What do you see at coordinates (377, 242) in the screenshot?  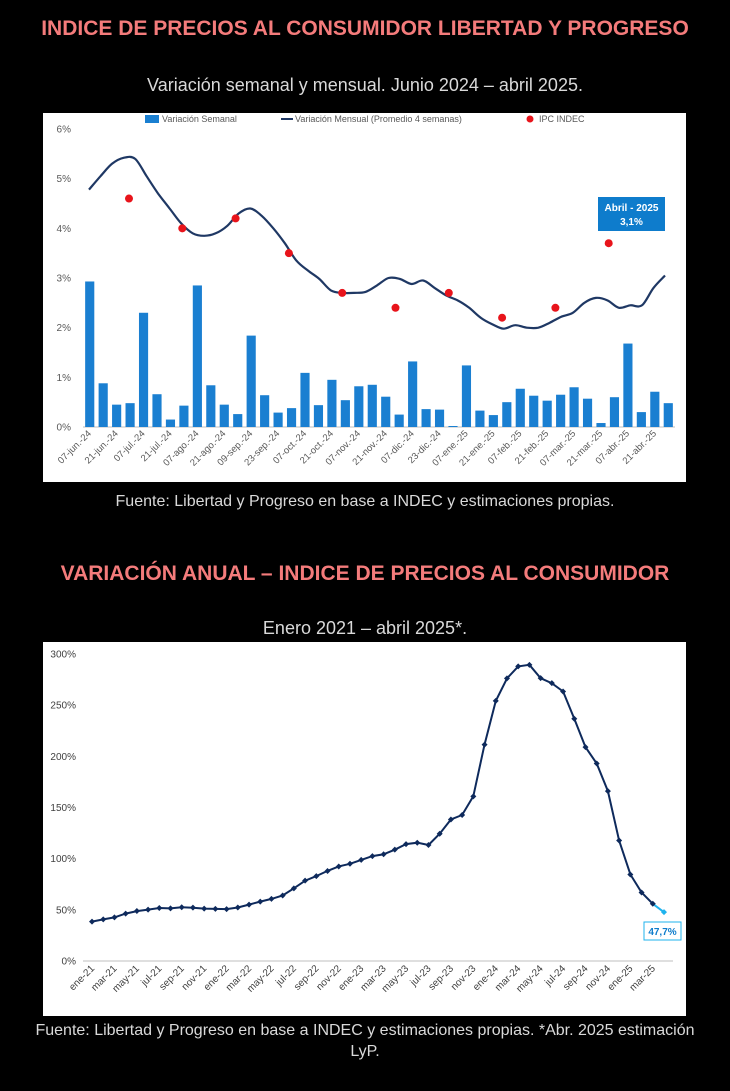 I see `monthly-average-line` at bounding box center [377, 242].